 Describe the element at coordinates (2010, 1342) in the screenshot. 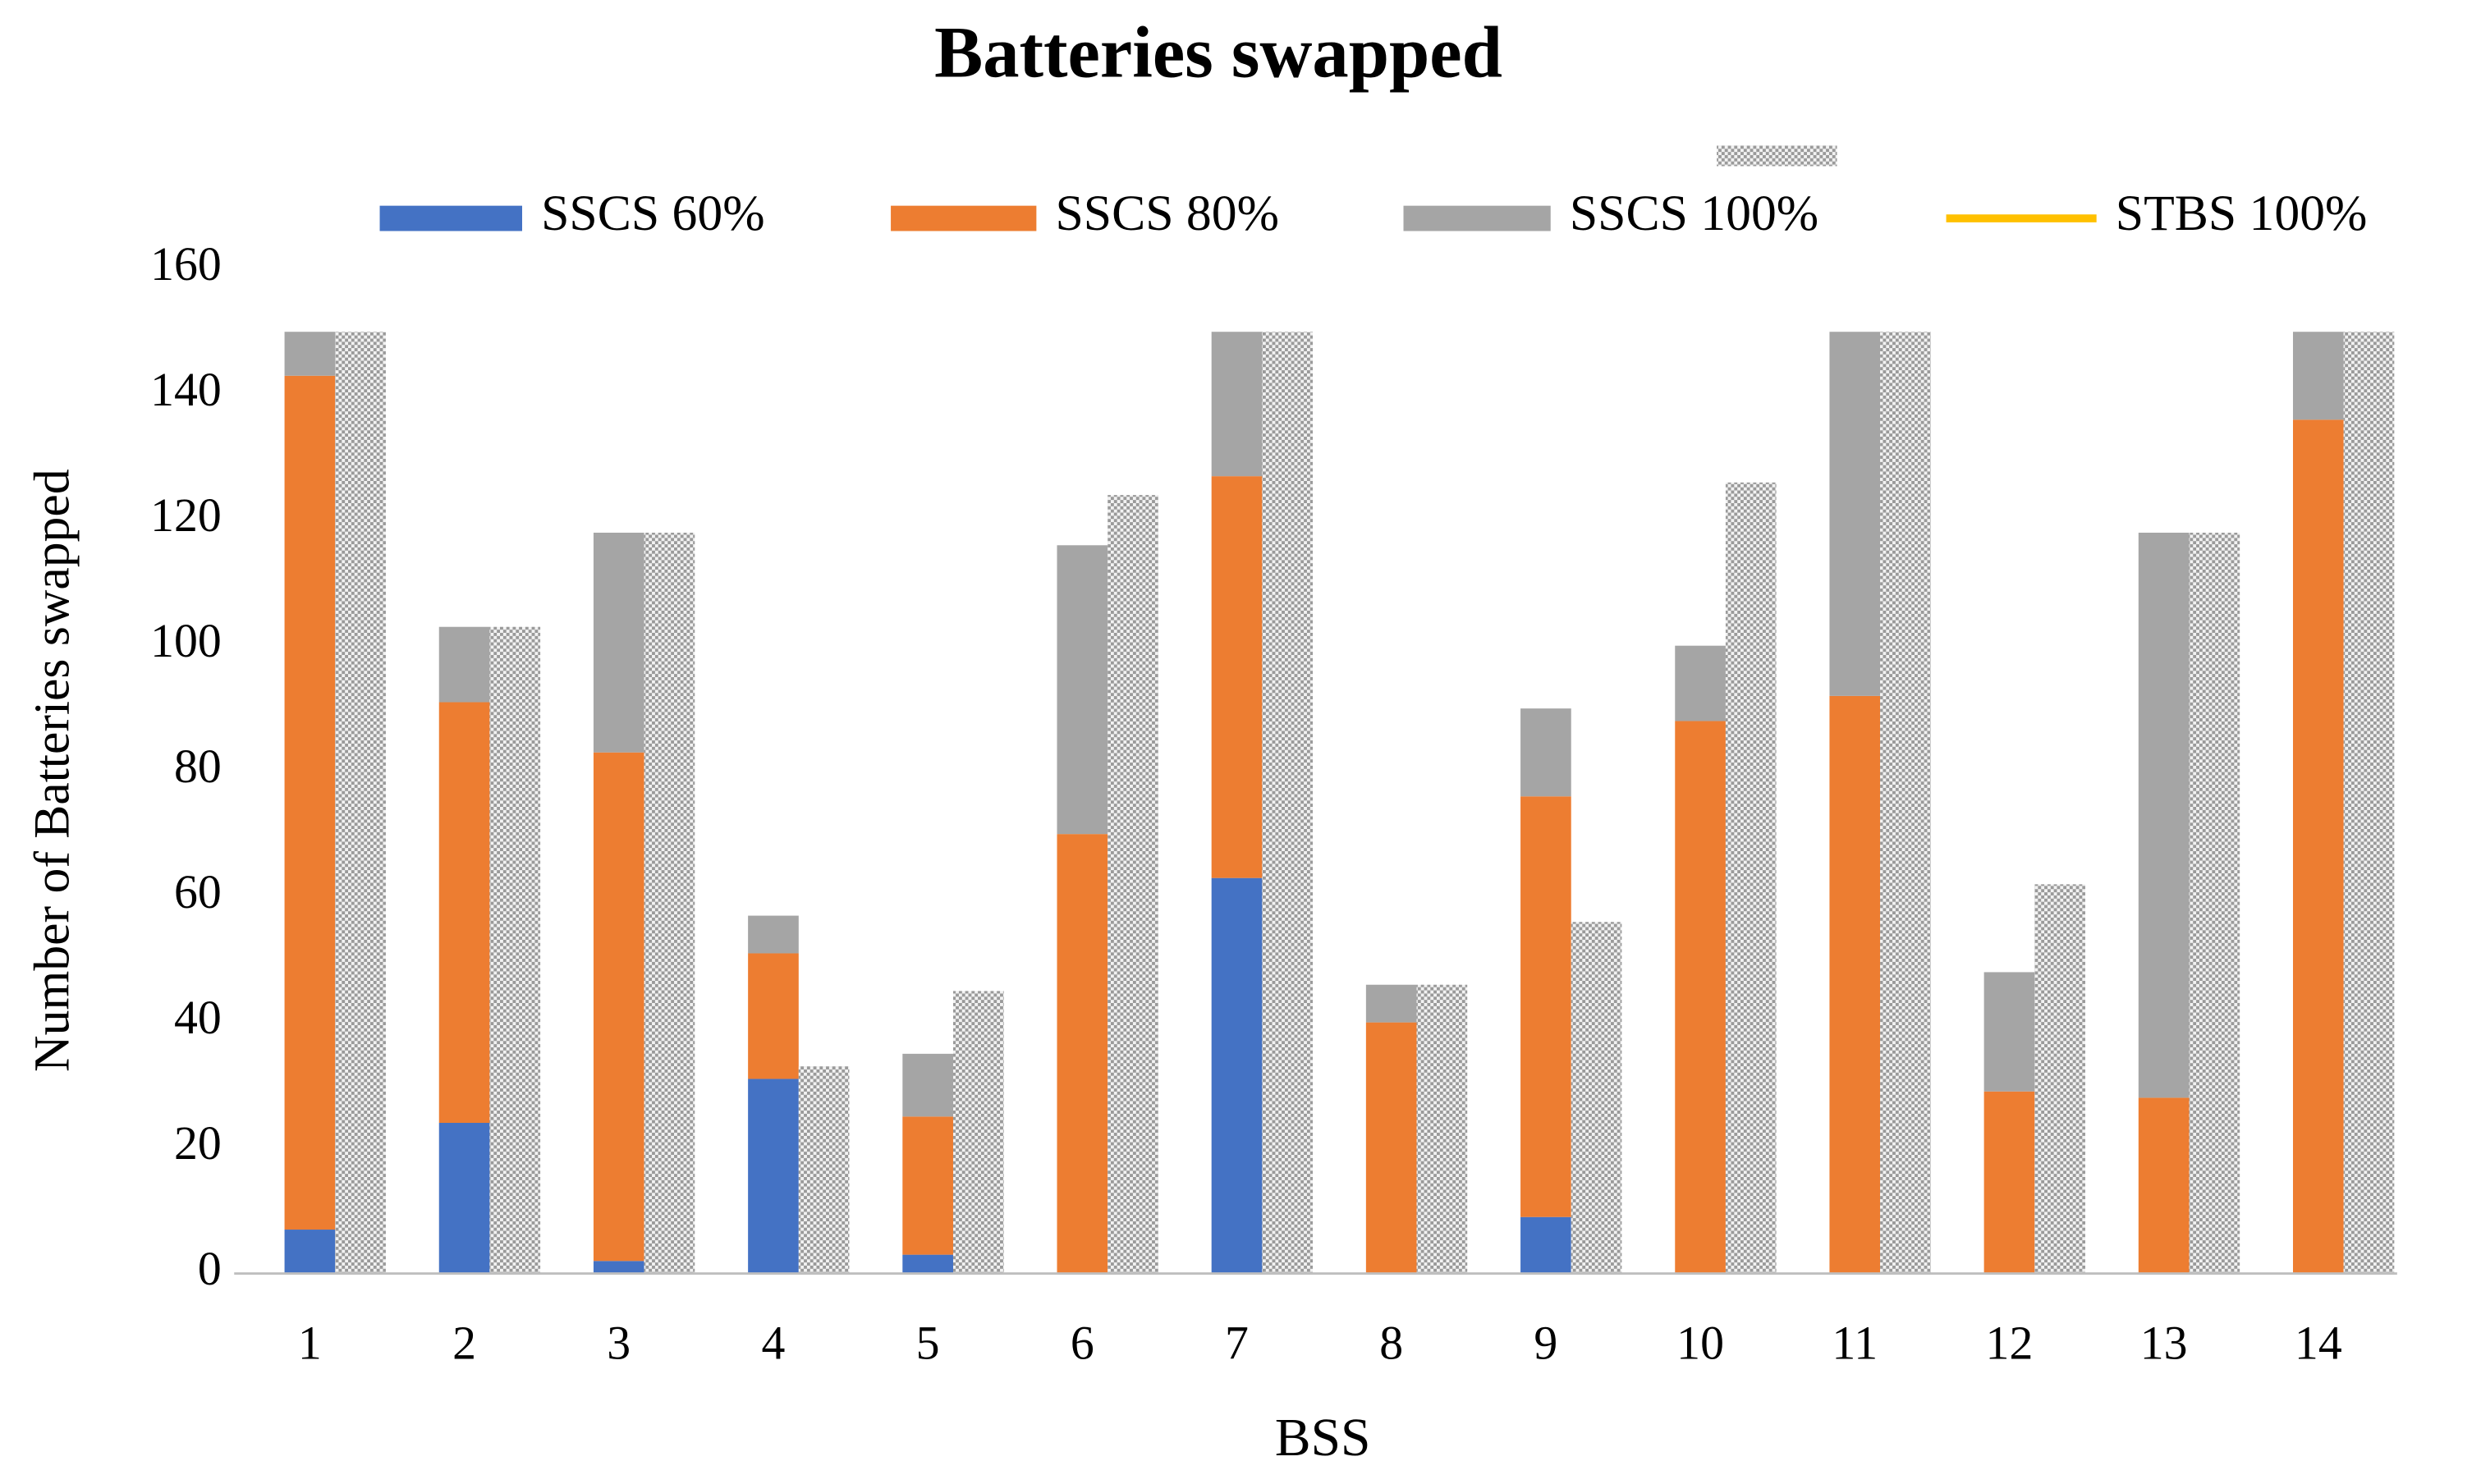

I see `x-tick-label: 12` at that location.